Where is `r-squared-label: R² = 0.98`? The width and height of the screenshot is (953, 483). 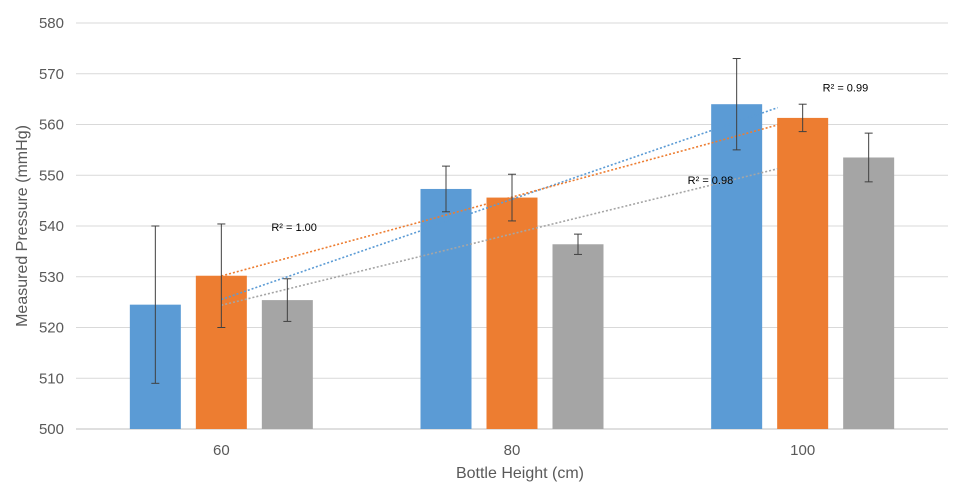
r-squared-label: R² = 0.98 is located at coordinates (711, 181).